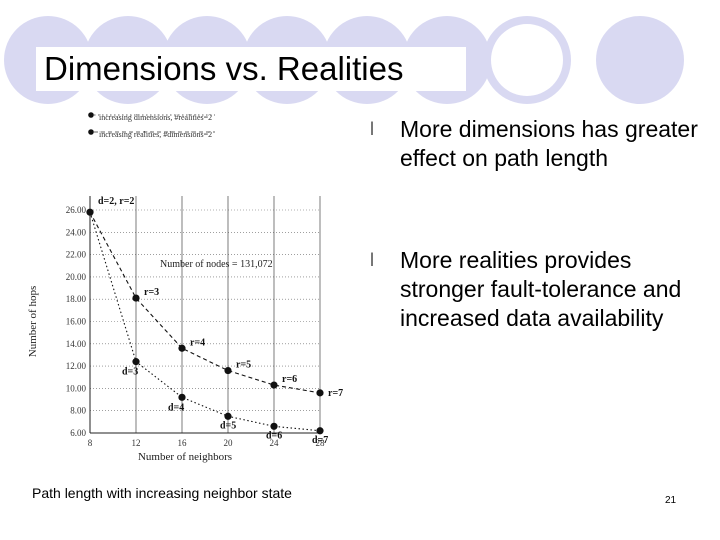 The width and height of the screenshot is (720, 540). What do you see at coordinates (228, 425) in the screenshot?
I see `data-label: d=5` at bounding box center [228, 425].